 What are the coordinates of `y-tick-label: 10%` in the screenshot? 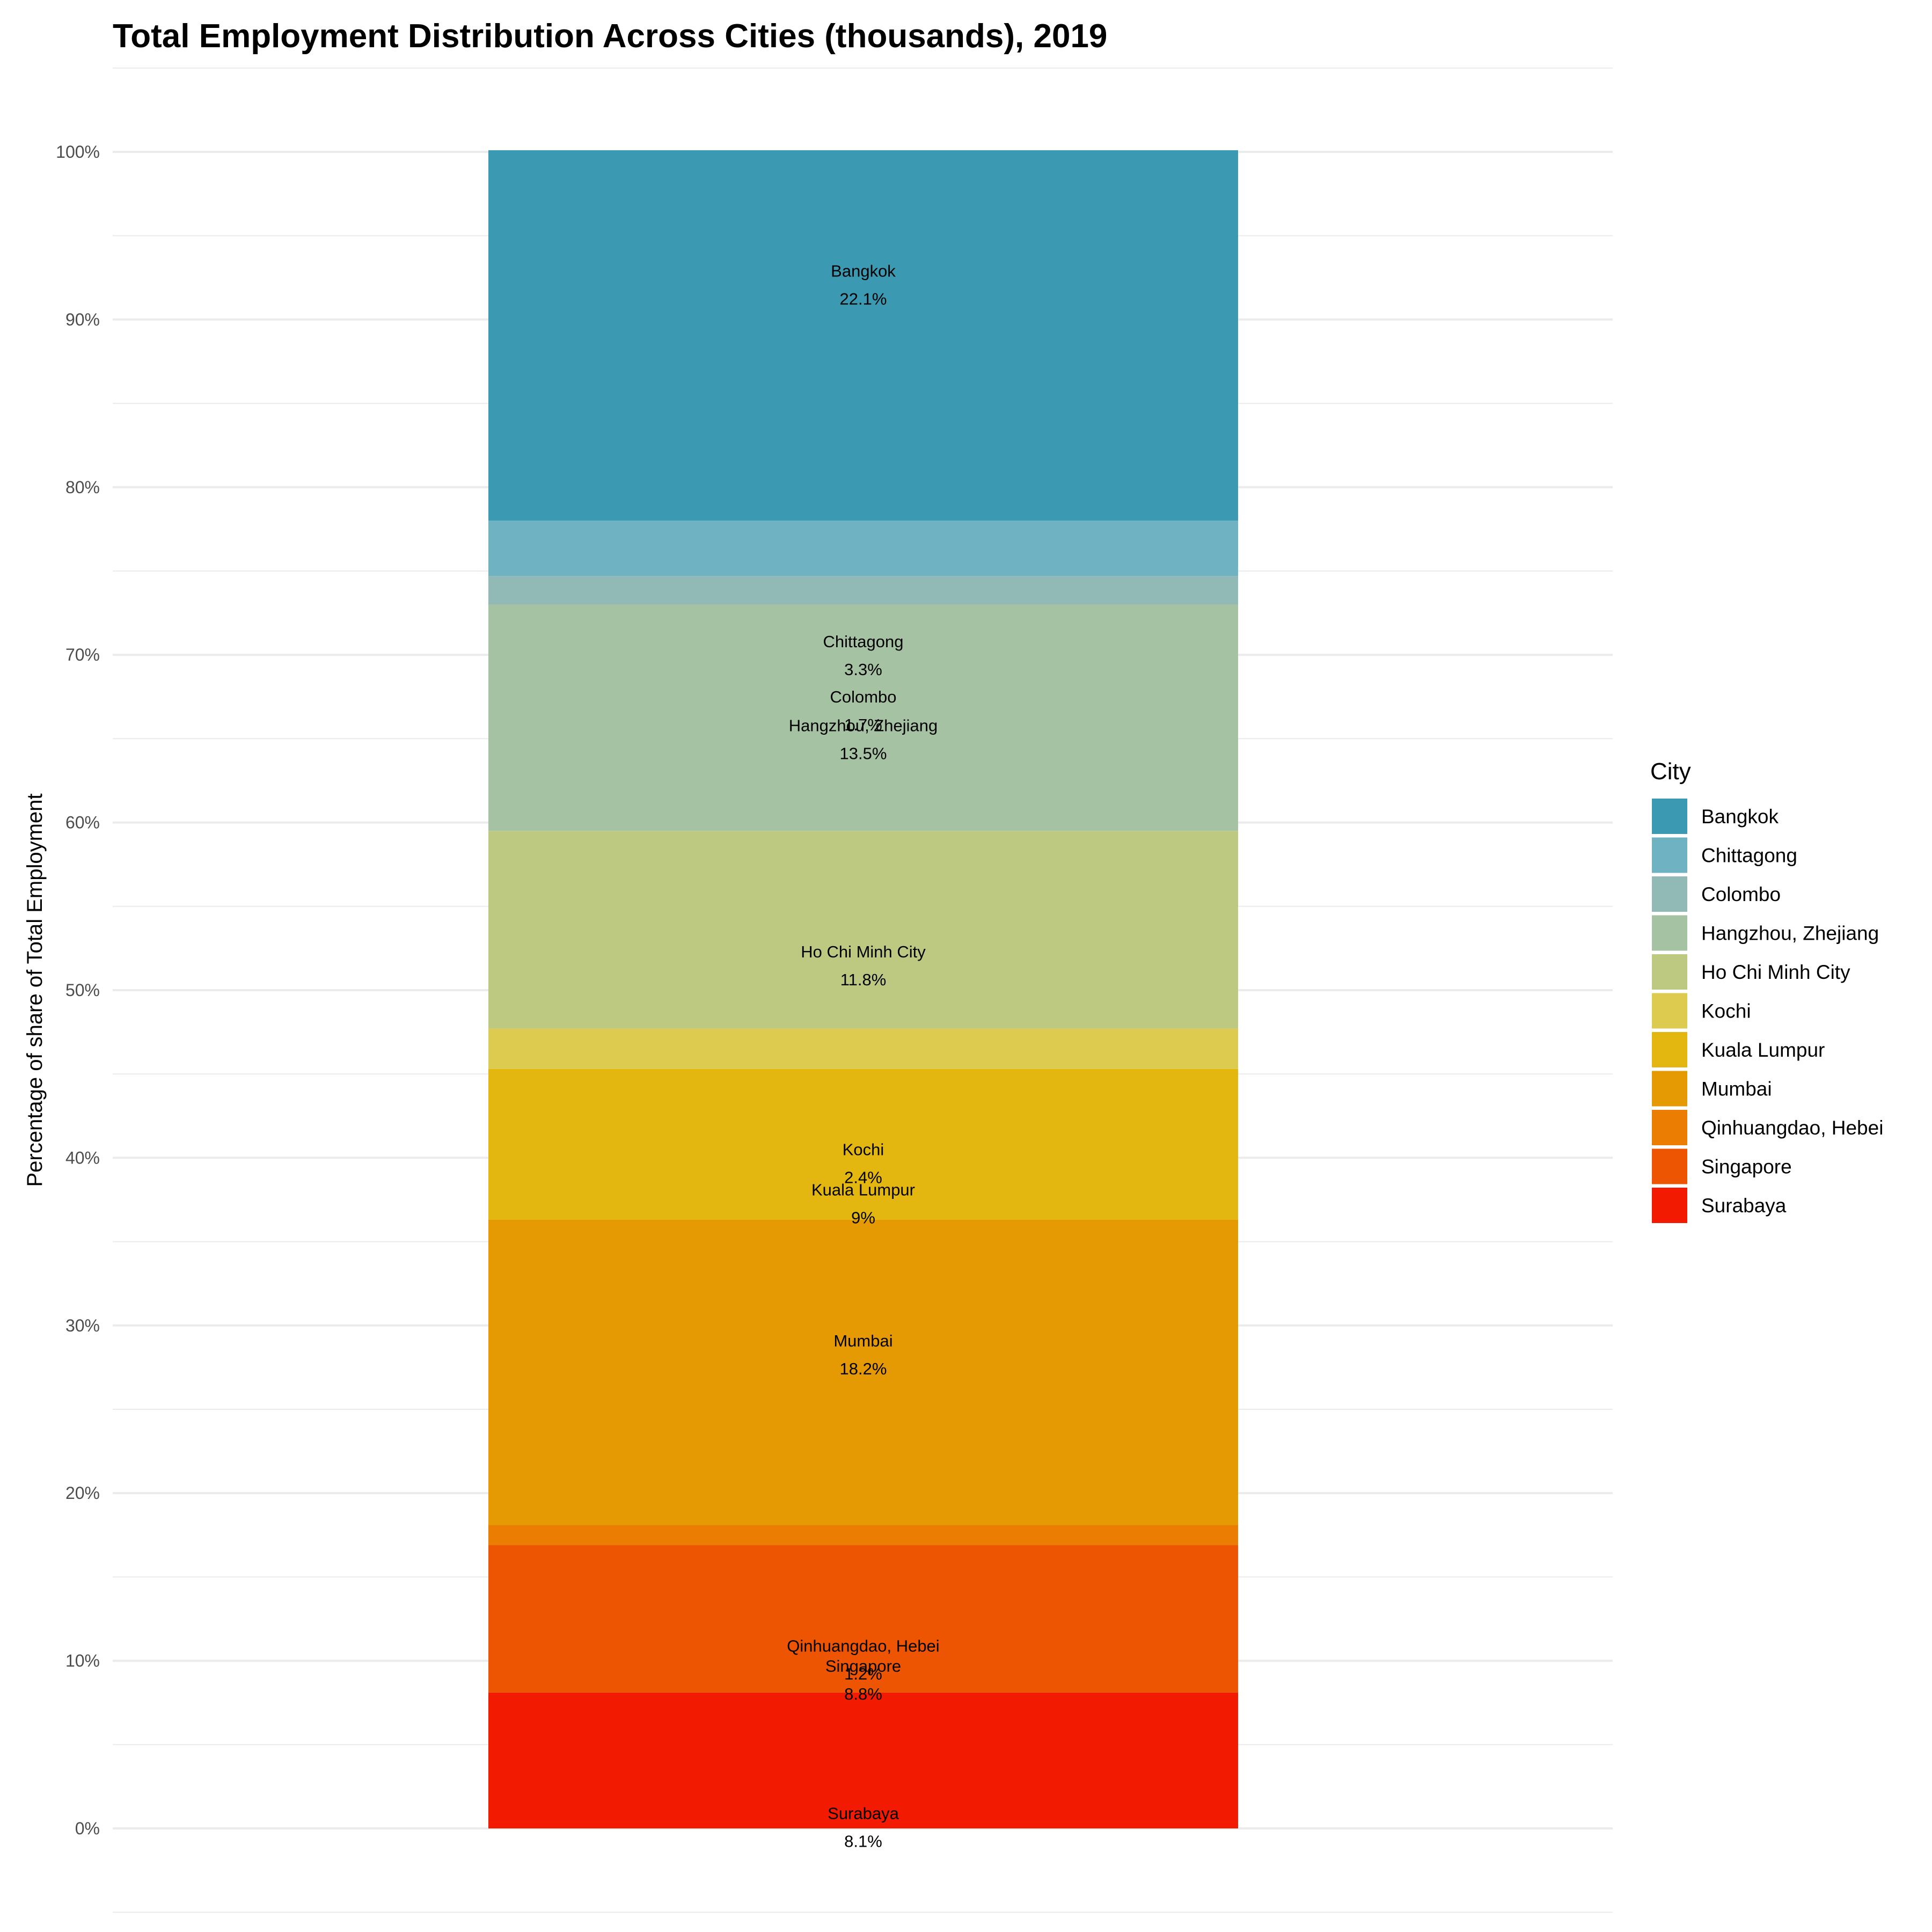 It's located at (82, 1661).